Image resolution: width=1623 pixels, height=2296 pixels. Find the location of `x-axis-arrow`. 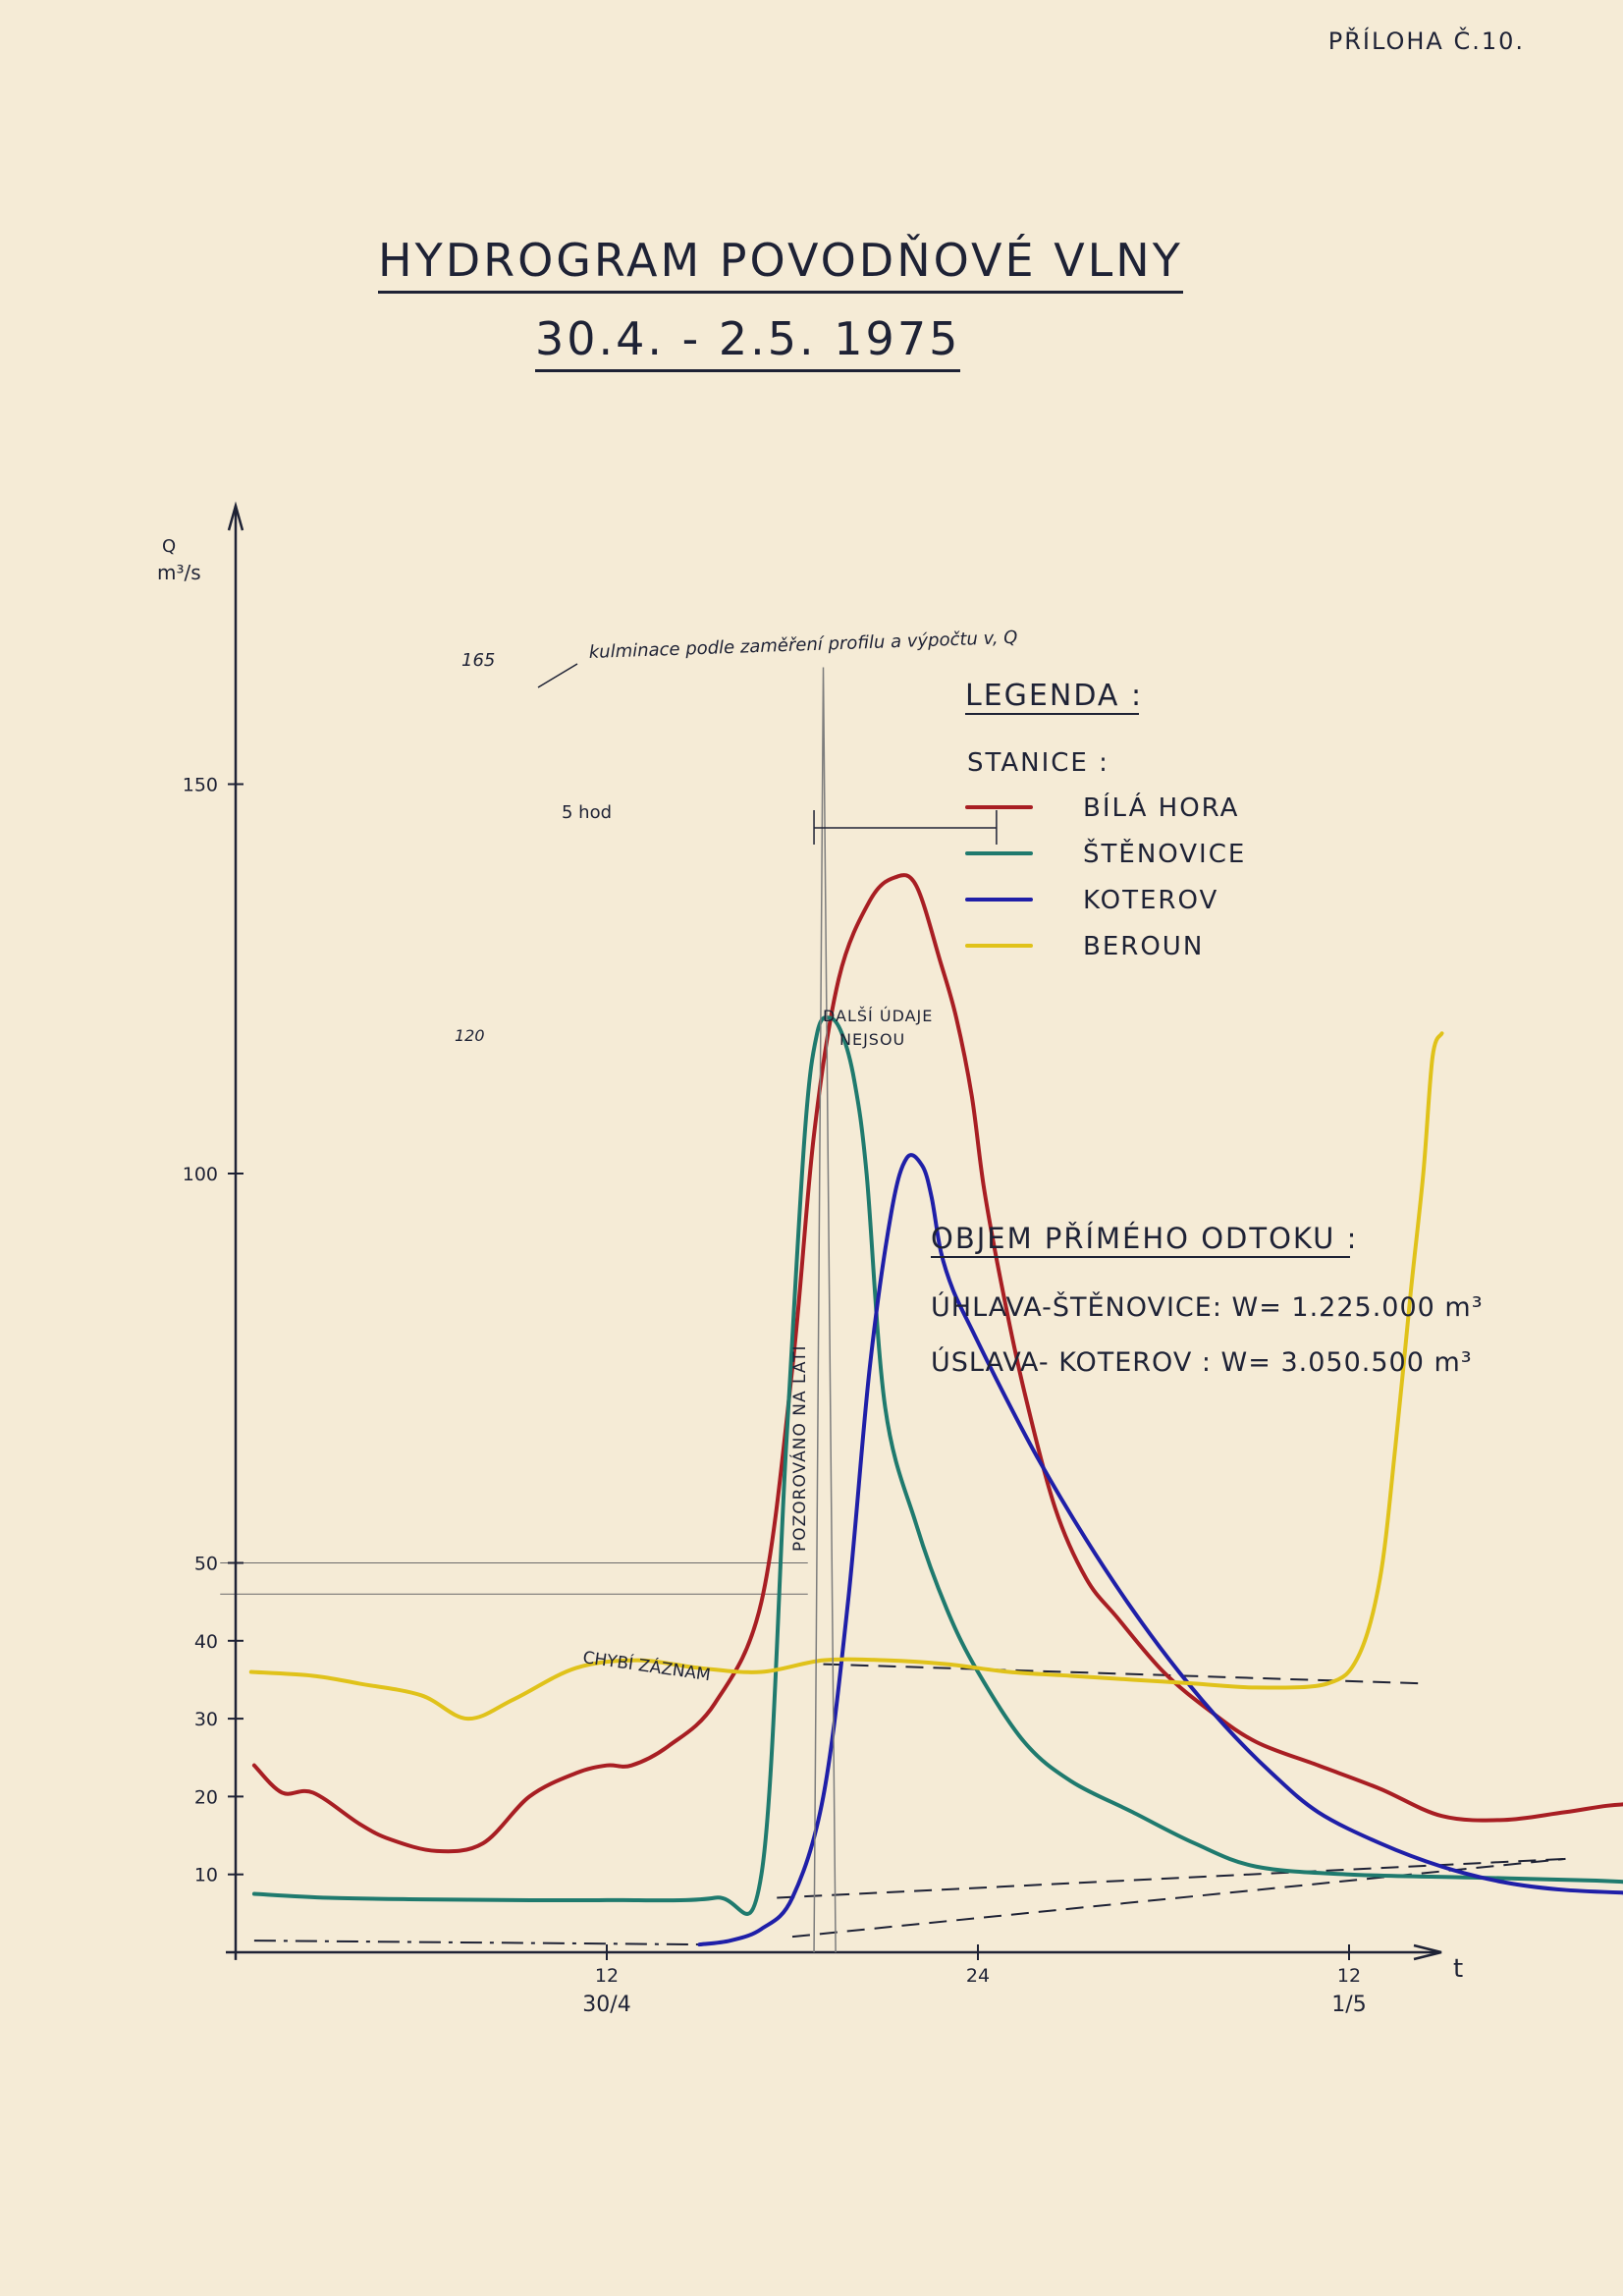

x-axis-arrow is located at coordinates (1428, 1952).